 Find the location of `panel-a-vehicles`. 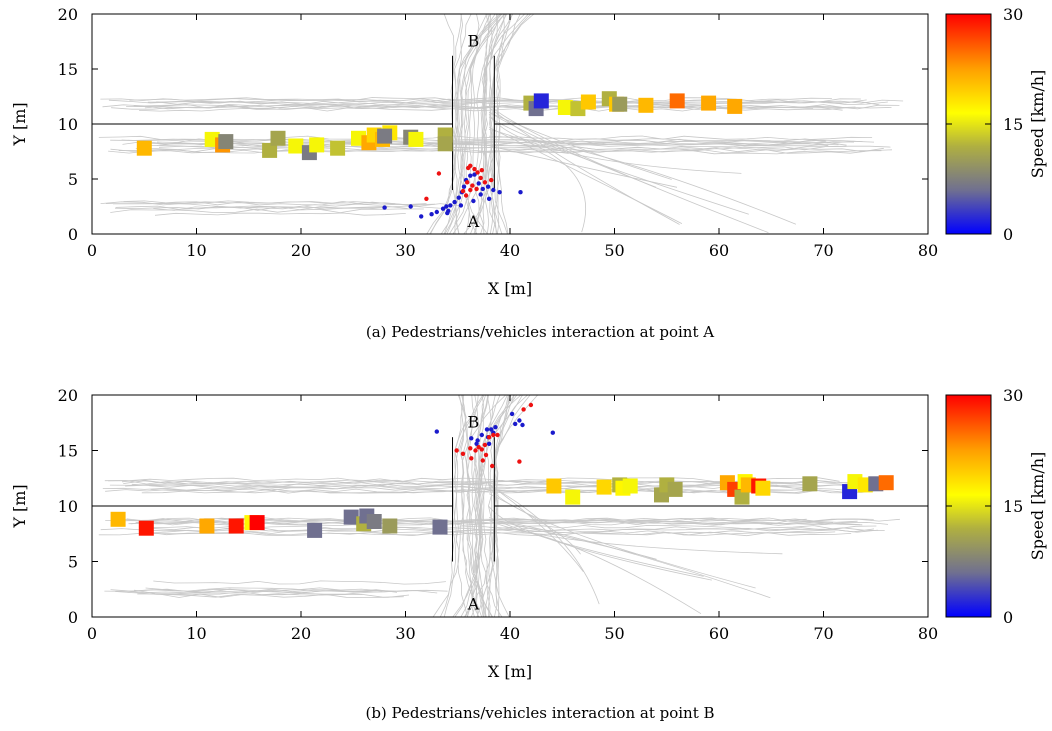

panel-a-vehicles is located at coordinates (439, 126).